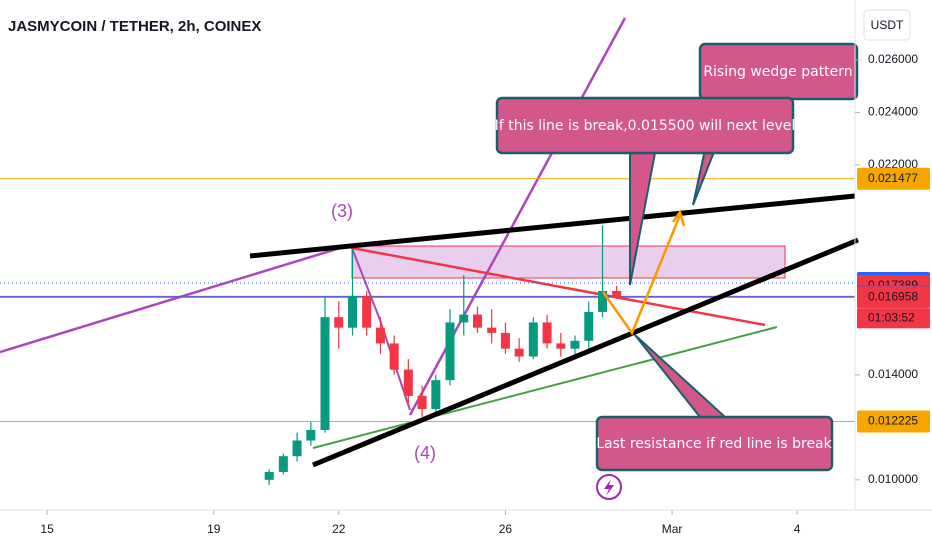  What do you see at coordinates (893, 112) in the screenshot?
I see `y-tick-label: 0.024000` at bounding box center [893, 112].